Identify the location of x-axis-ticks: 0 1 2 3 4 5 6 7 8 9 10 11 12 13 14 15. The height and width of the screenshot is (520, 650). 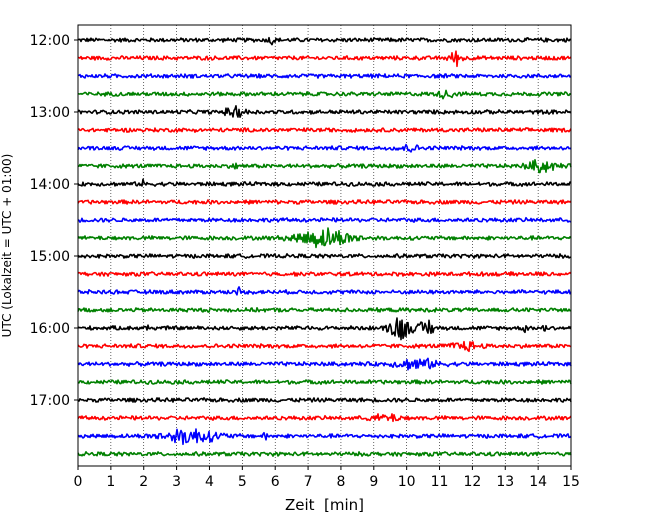
(327, 478).